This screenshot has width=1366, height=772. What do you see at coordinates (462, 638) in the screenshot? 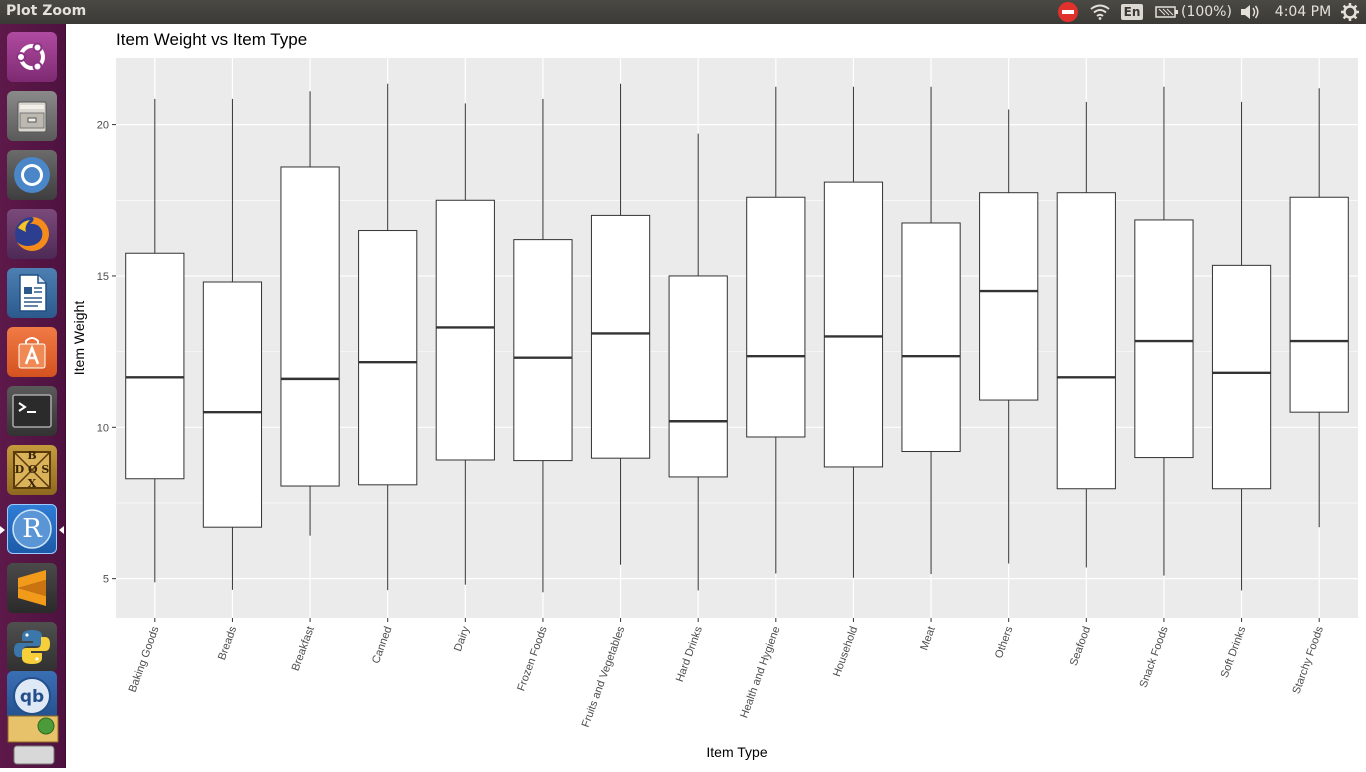
I see `x-tick-label: Dairy` at bounding box center [462, 638].